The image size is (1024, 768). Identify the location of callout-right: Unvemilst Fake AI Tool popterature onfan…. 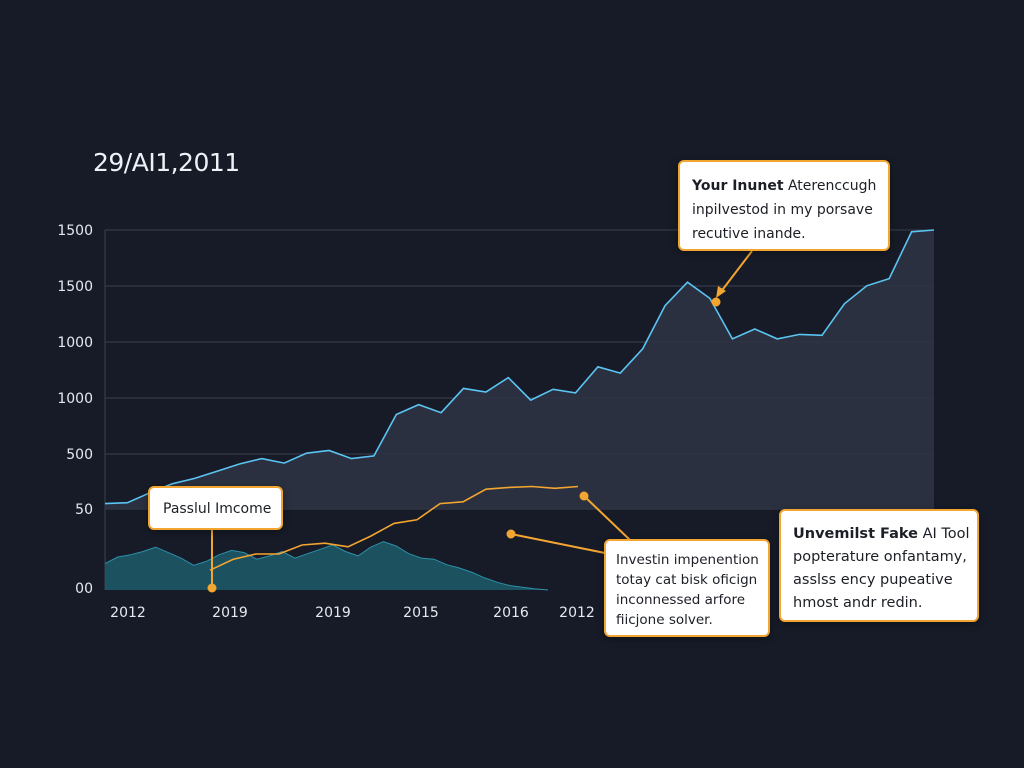
(879, 565).